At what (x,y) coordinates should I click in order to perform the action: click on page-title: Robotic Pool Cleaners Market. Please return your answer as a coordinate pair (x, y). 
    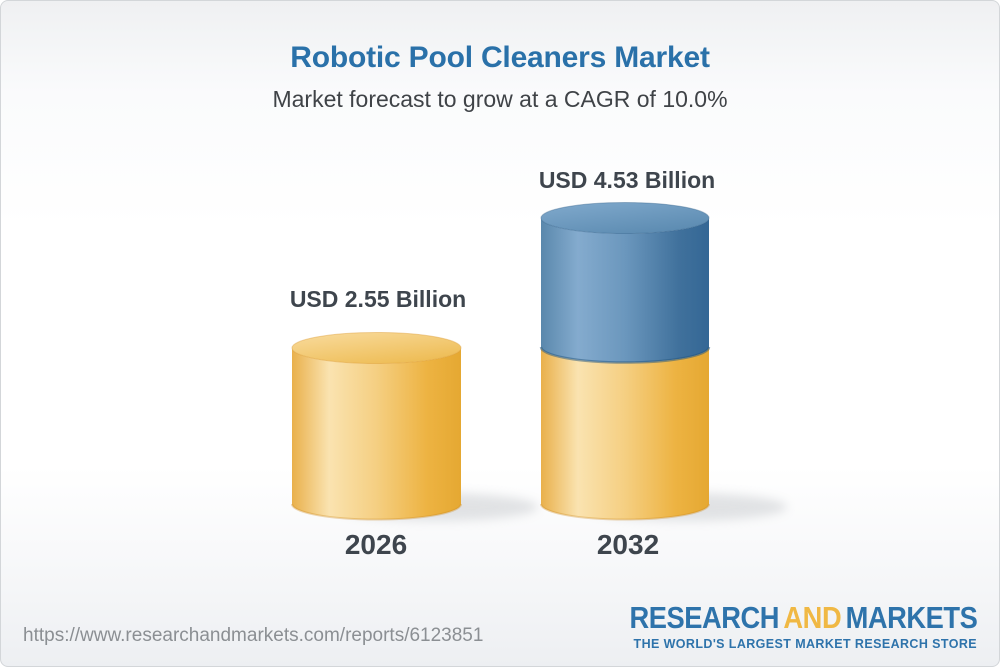
    Looking at the image, I should click on (500, 57).